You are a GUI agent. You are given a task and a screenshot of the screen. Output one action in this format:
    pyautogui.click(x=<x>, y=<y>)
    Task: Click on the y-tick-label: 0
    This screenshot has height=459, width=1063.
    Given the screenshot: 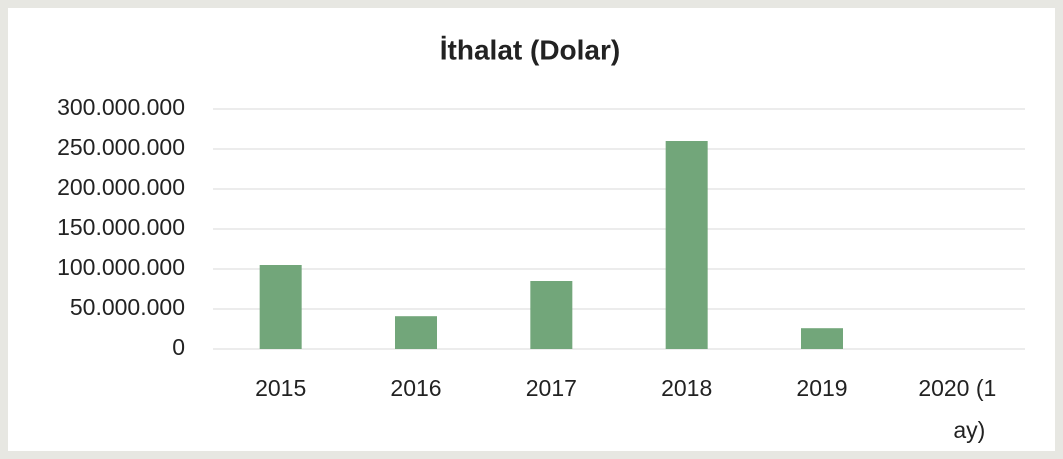 What is the action you would take?
    pyautogui.click(x=178, y=347)
    